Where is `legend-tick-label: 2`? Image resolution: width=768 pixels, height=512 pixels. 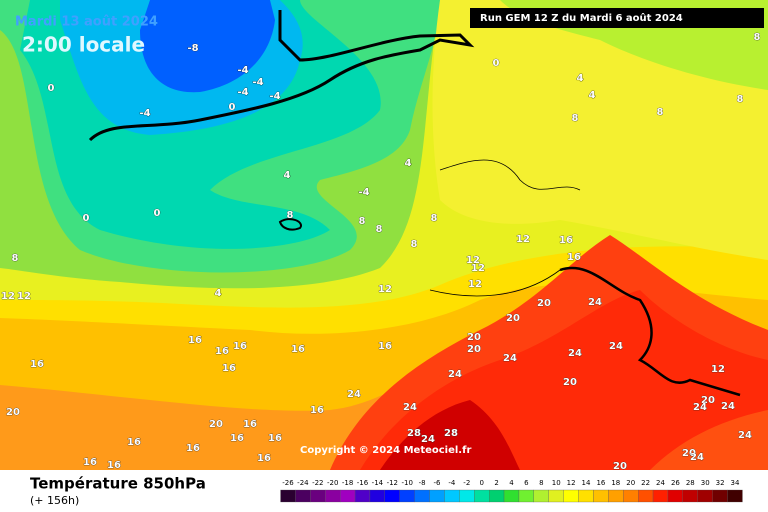 legend-tick-label: 2 is located at coordinates (496, 483).